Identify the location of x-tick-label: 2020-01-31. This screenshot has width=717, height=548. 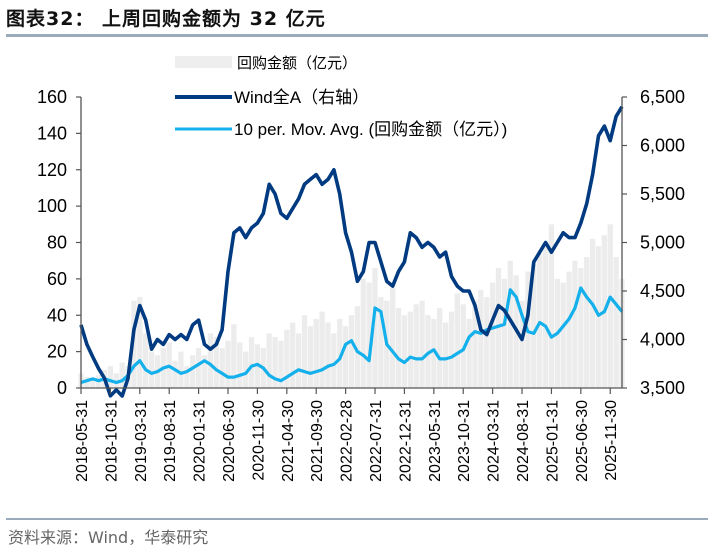
(200, 441).